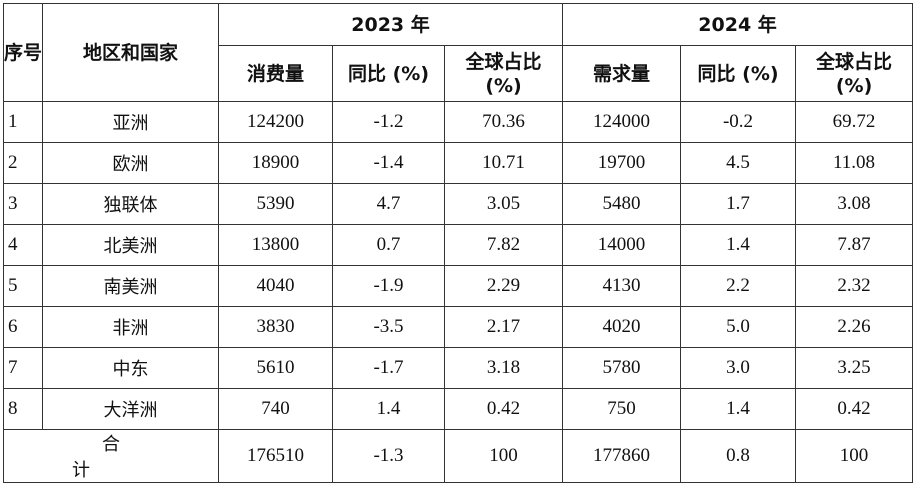 This screenshot has height=483, width=916. I want to click on table-cell: 14000, so click(622, 245).